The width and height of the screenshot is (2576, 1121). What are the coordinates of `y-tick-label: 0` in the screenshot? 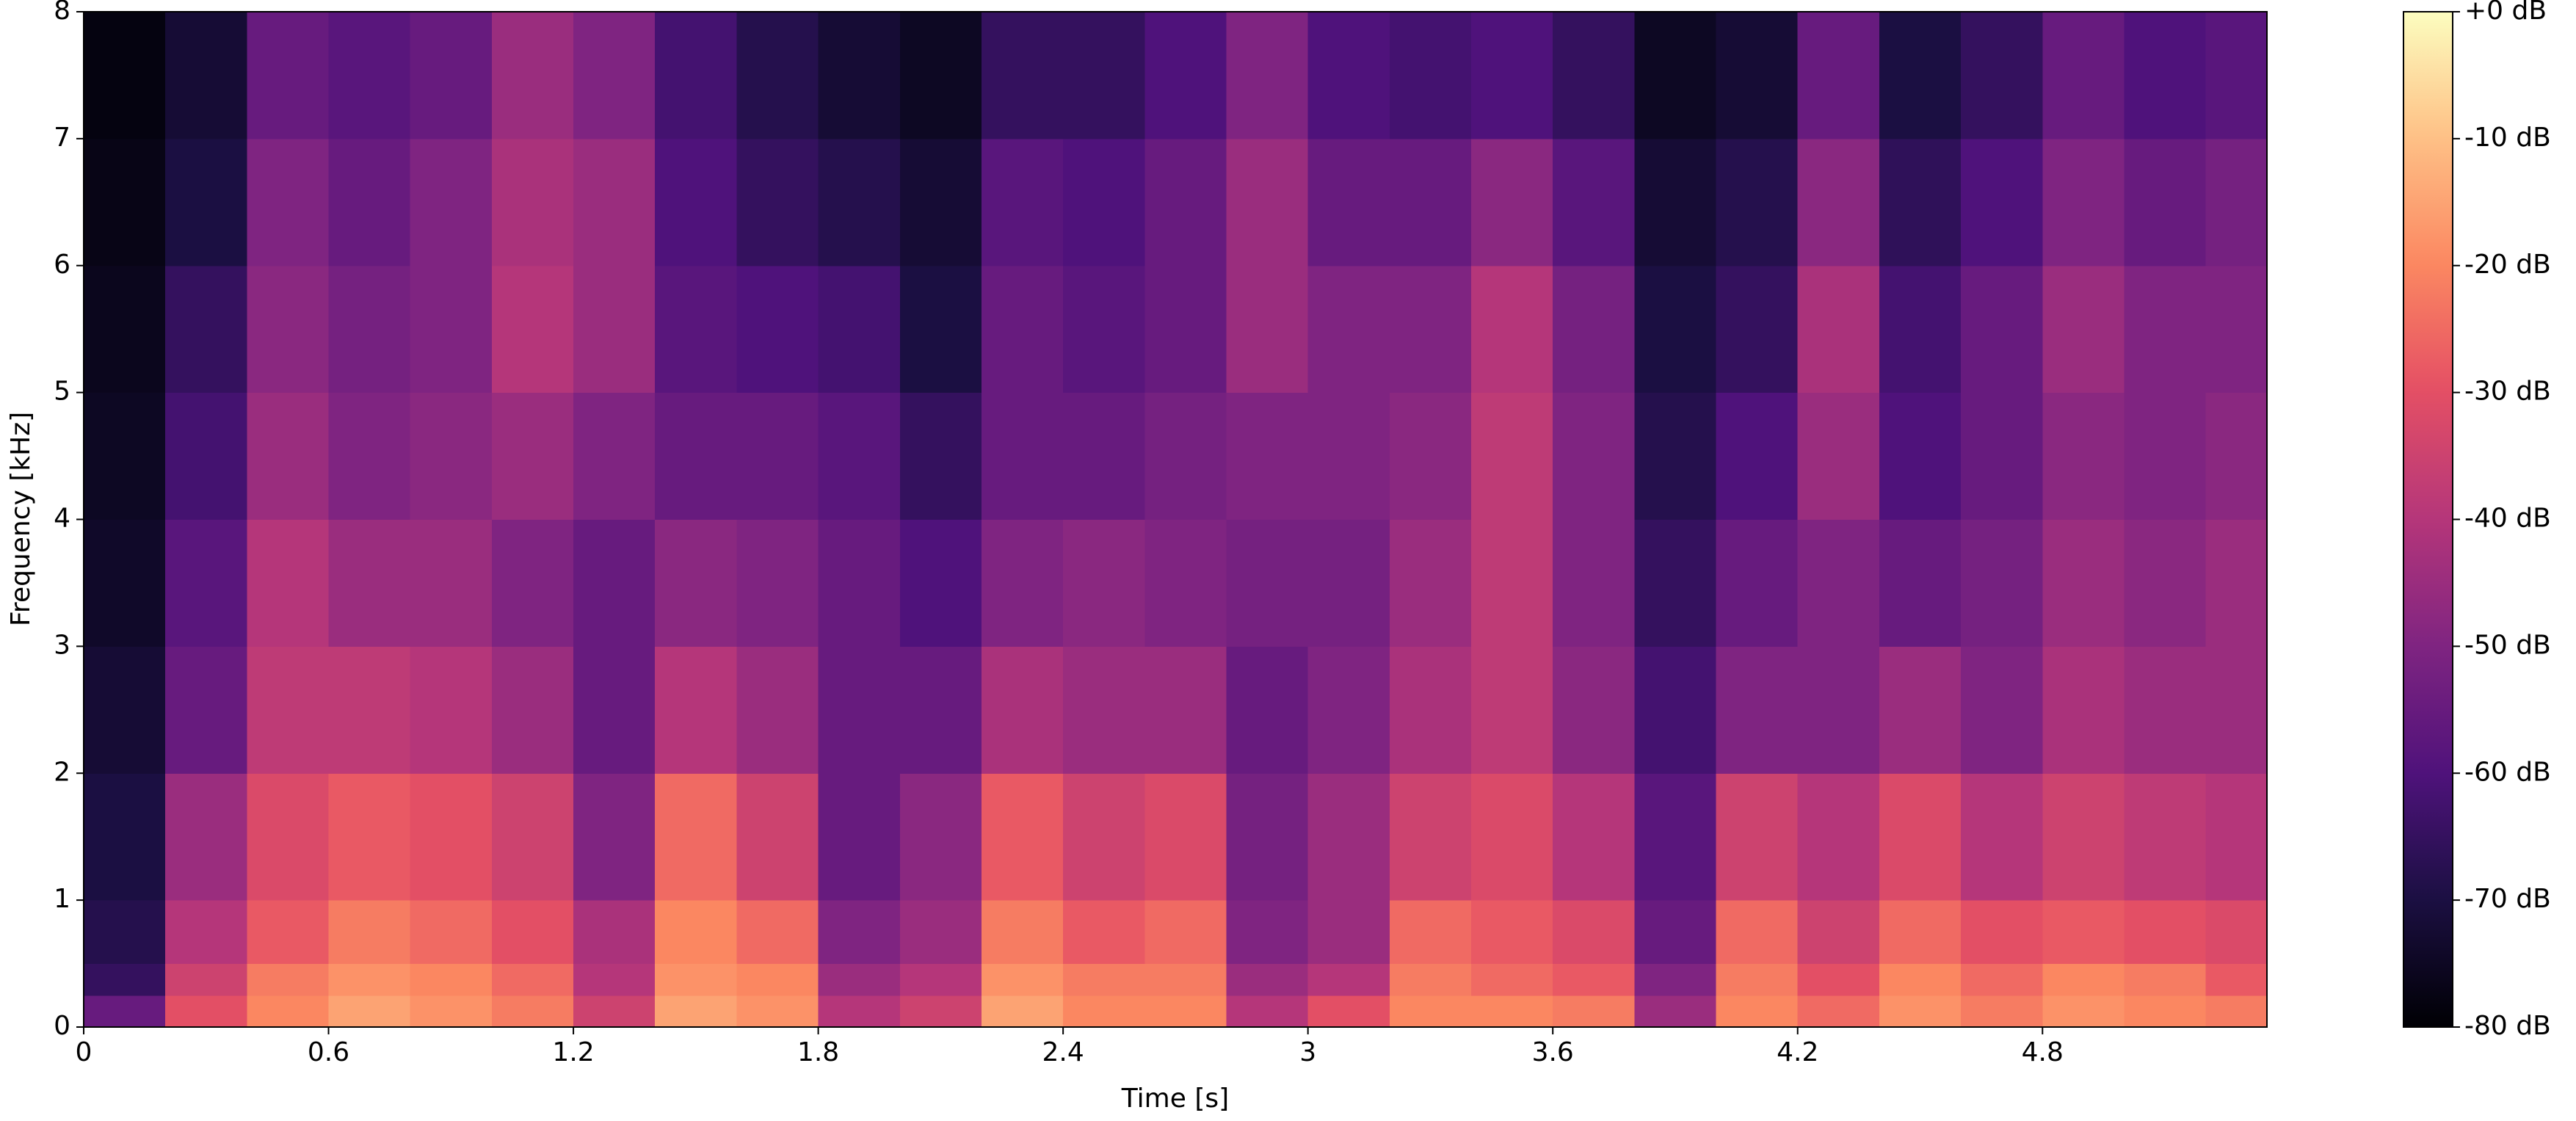 It's located at (62, 1026).